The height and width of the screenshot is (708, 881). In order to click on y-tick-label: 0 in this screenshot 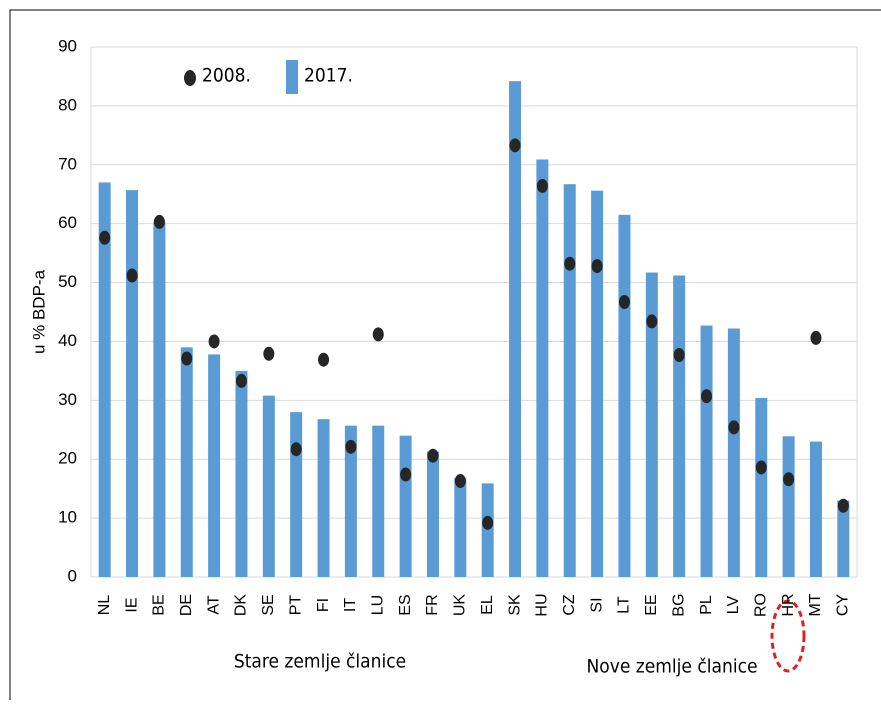, I will do `click(72, 575)`.